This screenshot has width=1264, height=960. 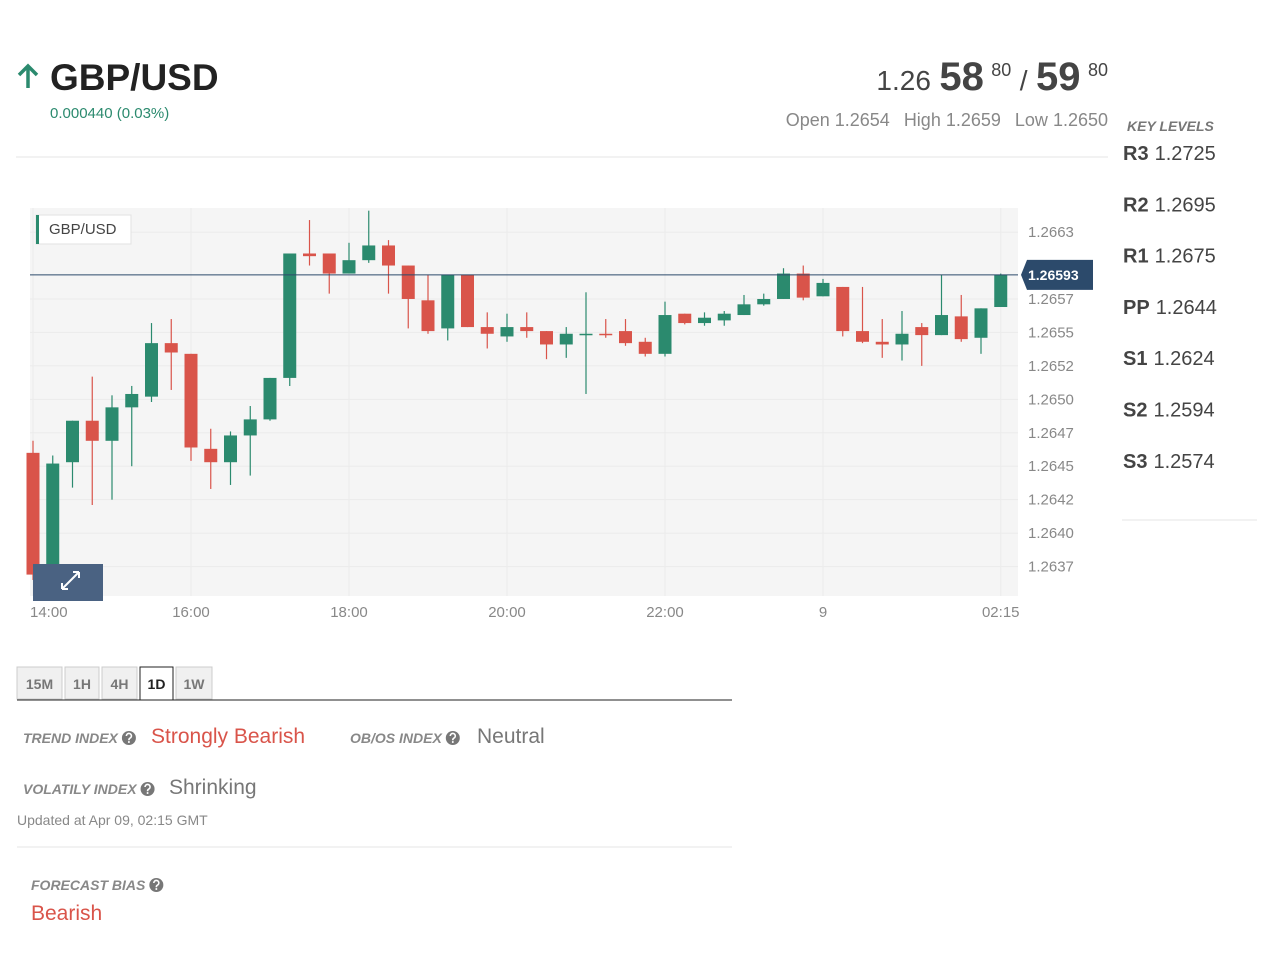 I want to click on ask-pips: 59, so click(x=1058, y=77).